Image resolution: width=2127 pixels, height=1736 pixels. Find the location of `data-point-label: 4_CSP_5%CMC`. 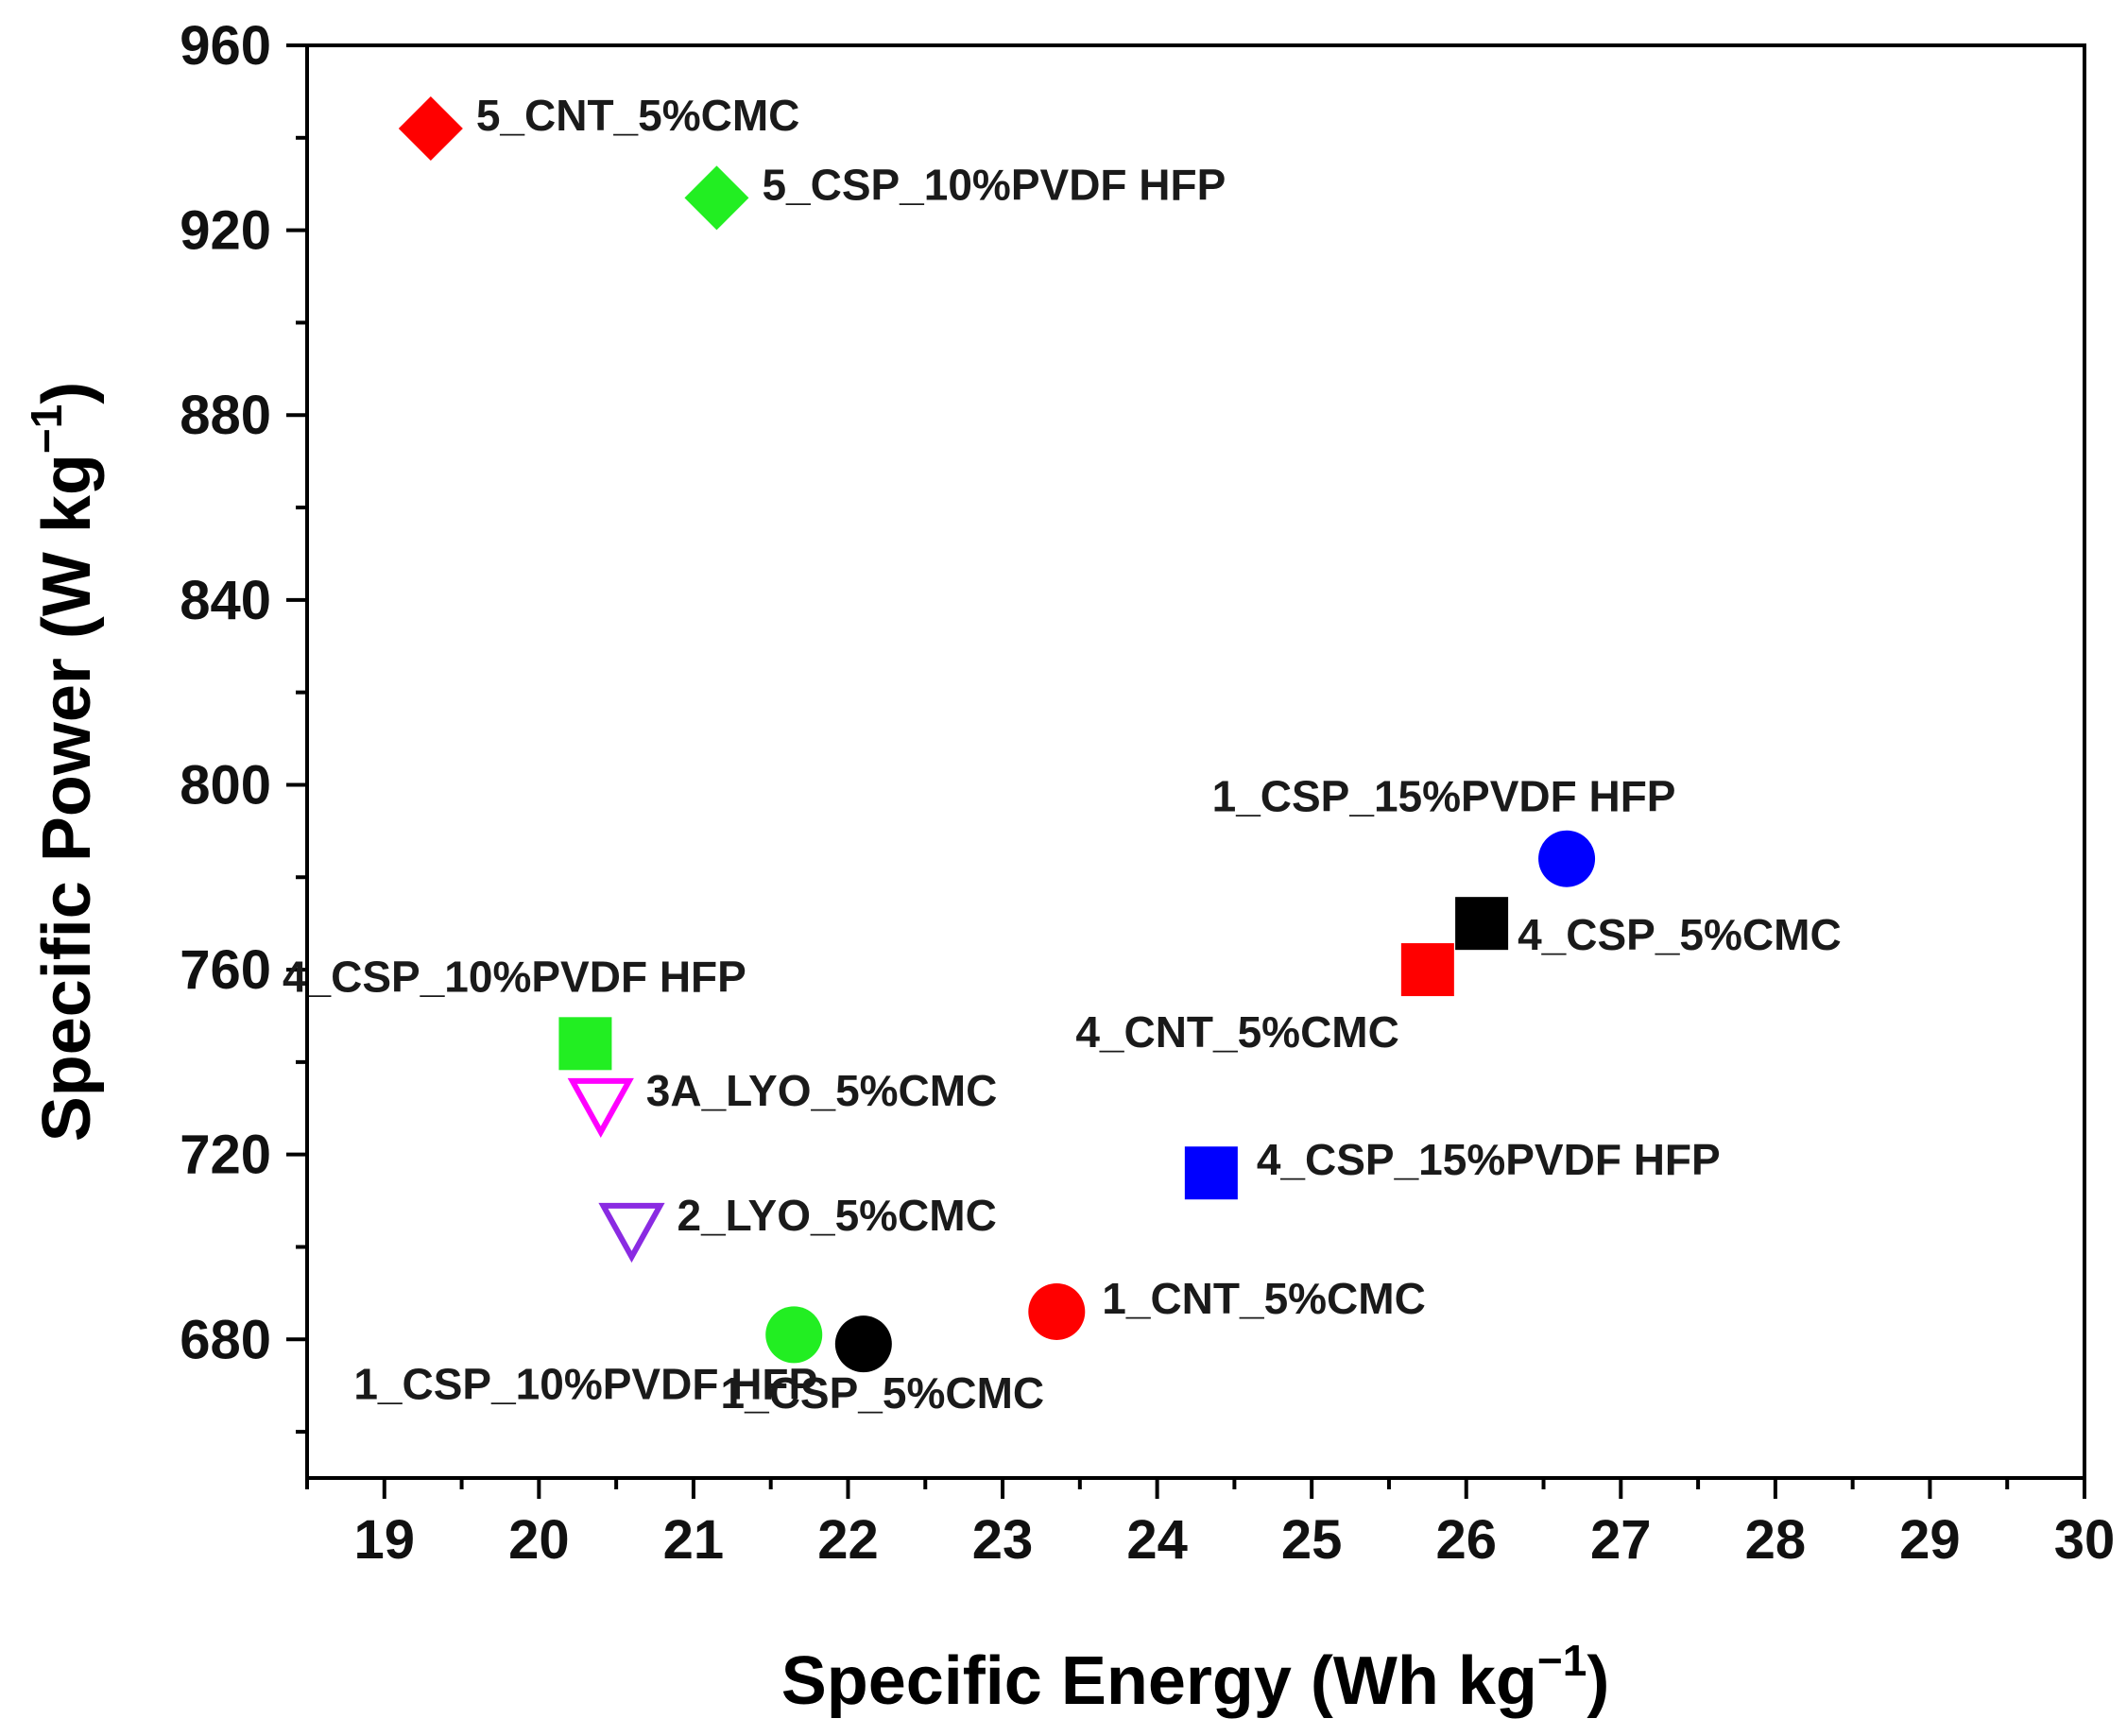

data-point-label: 4_CSP_5%CMC is located at coordinates (1680, 934).